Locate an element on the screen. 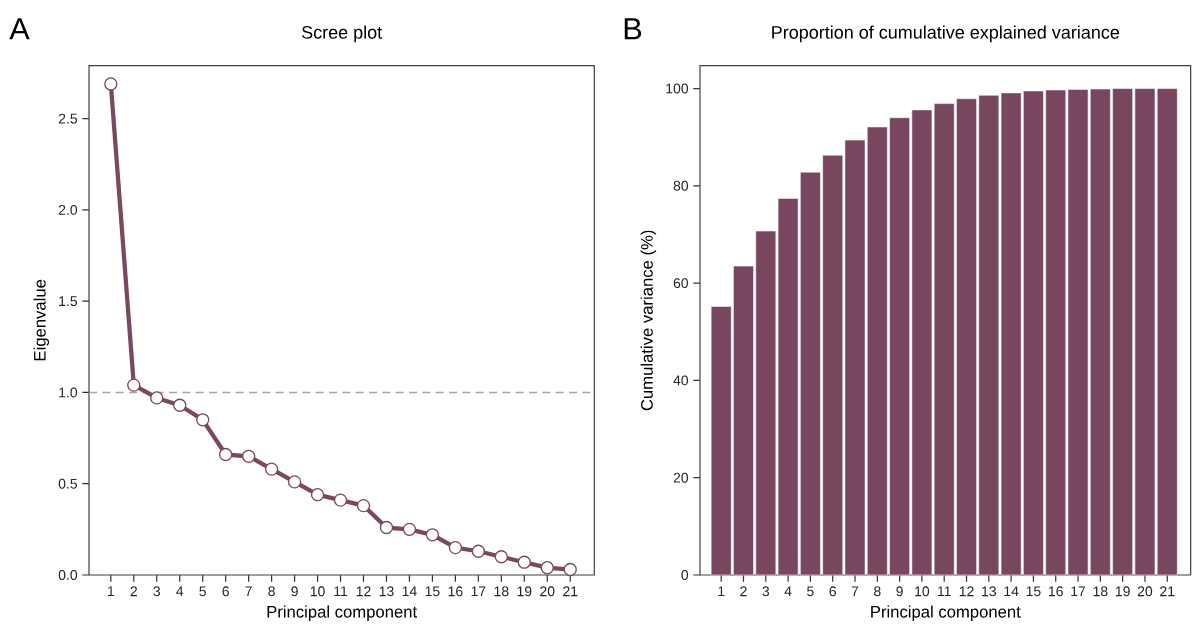  text: A is located at coordinates (19, 29).